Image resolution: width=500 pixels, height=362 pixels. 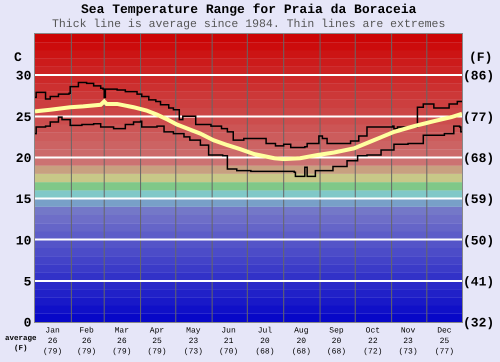 What do you see at coordinates (228, 341) in the screenshot?
I see `x-tick-label: Jun 21 (70)` at bounding box center [228, 341].